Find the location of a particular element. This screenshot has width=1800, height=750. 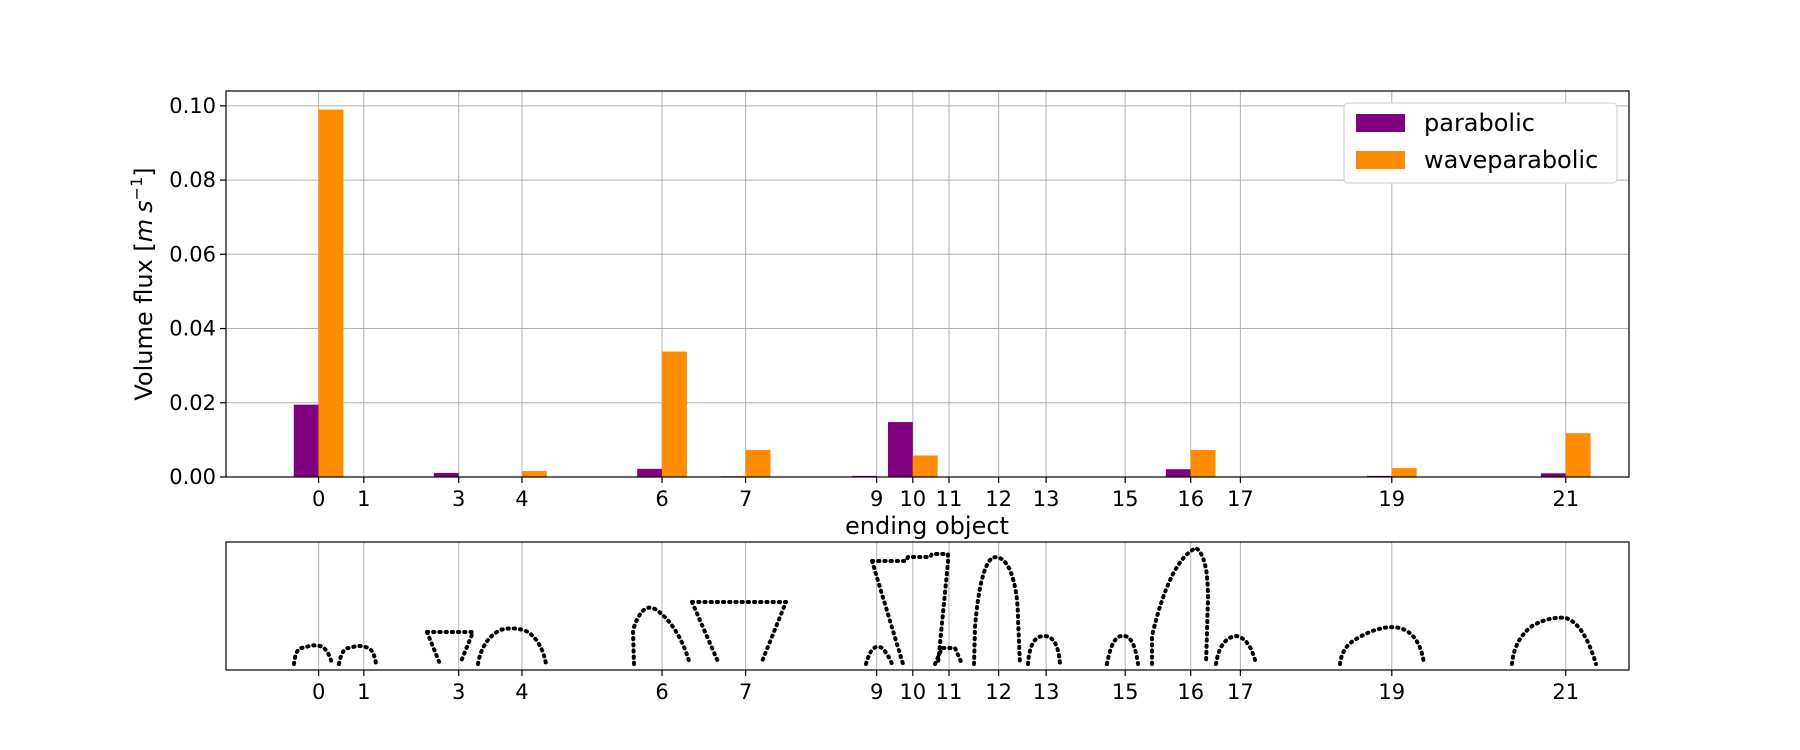

strip-tick-label: 17 is located at coordinates (1240, 692).